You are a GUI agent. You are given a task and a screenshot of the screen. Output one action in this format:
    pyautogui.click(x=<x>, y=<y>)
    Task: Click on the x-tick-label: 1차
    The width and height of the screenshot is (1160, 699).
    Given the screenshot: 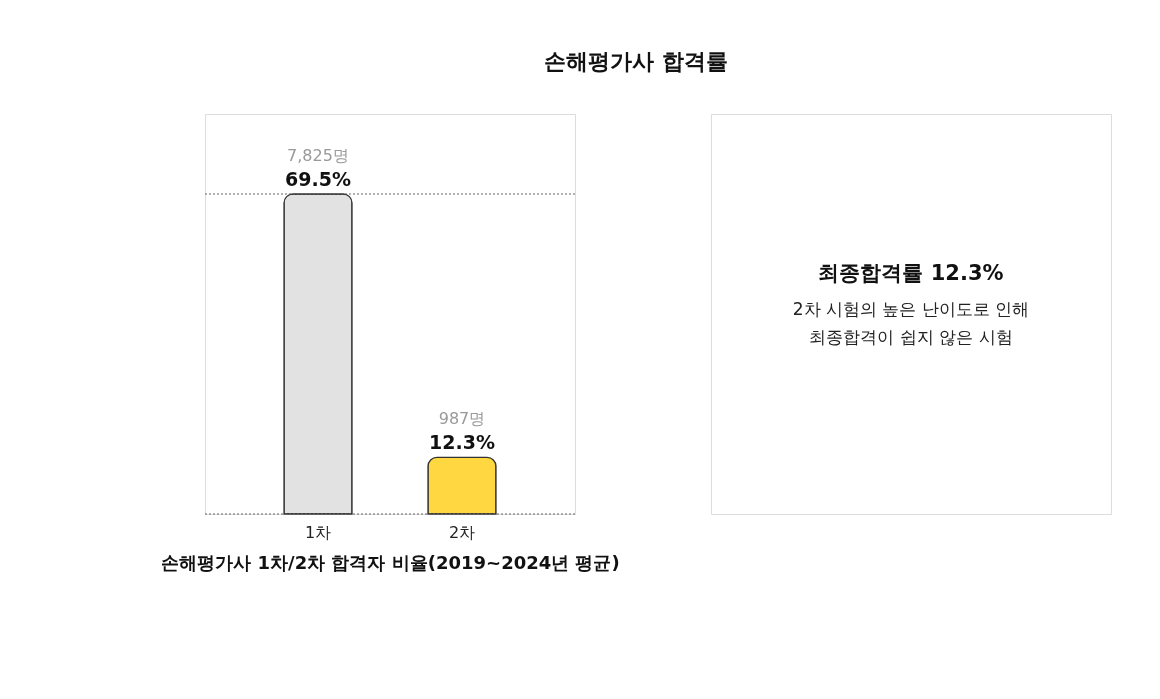 What is the action you would take?
    pyautogui.click(x=318, y=532)
    